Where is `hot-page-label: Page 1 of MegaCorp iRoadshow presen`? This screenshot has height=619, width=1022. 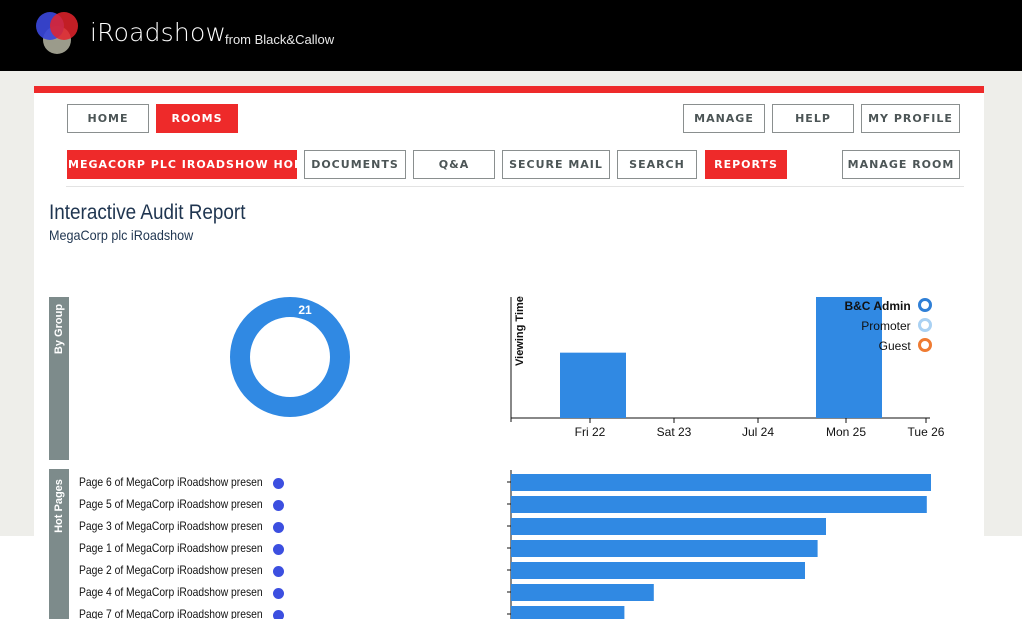
hot-page-label: Page 1 of MegaCorp iRoadshow presen is located at coordinates (171, 548).